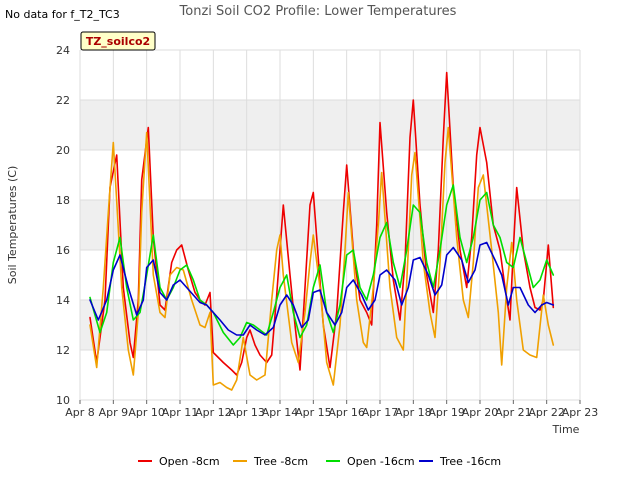 The image size is (640, 480). Describe the element at coordinates (63, 400) in the screenshot. I see `y-tick-label: 10` at that location.